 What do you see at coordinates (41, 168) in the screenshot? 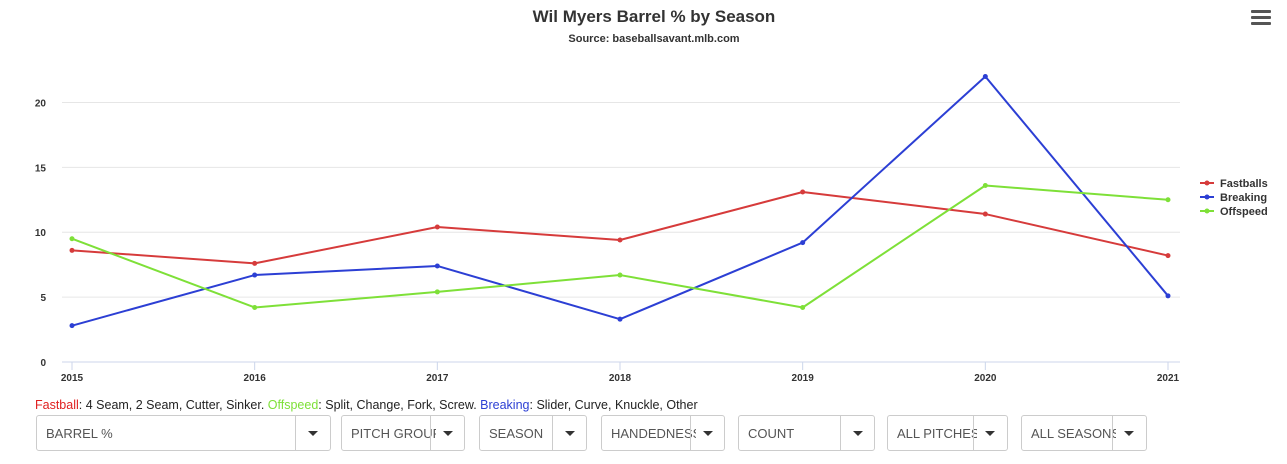
I see `y-tick-label: 15` at bounding box center [41, 168].